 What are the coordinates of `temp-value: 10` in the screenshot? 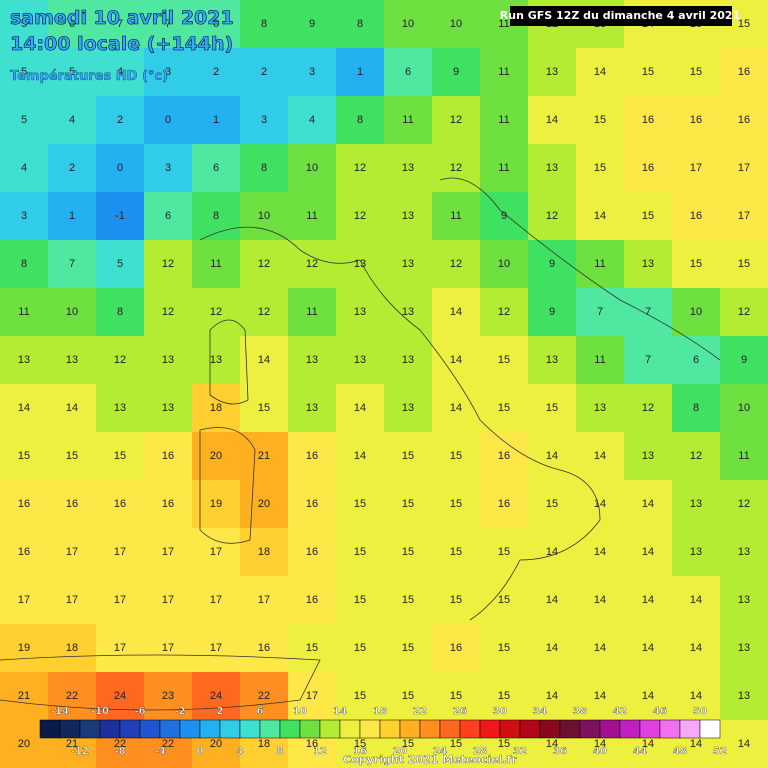 It's located at (264, 216).